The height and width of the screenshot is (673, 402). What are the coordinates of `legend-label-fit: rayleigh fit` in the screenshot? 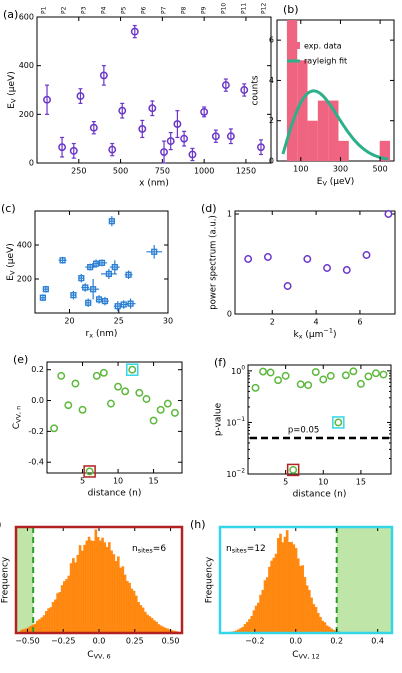 It's located at (325, 61).